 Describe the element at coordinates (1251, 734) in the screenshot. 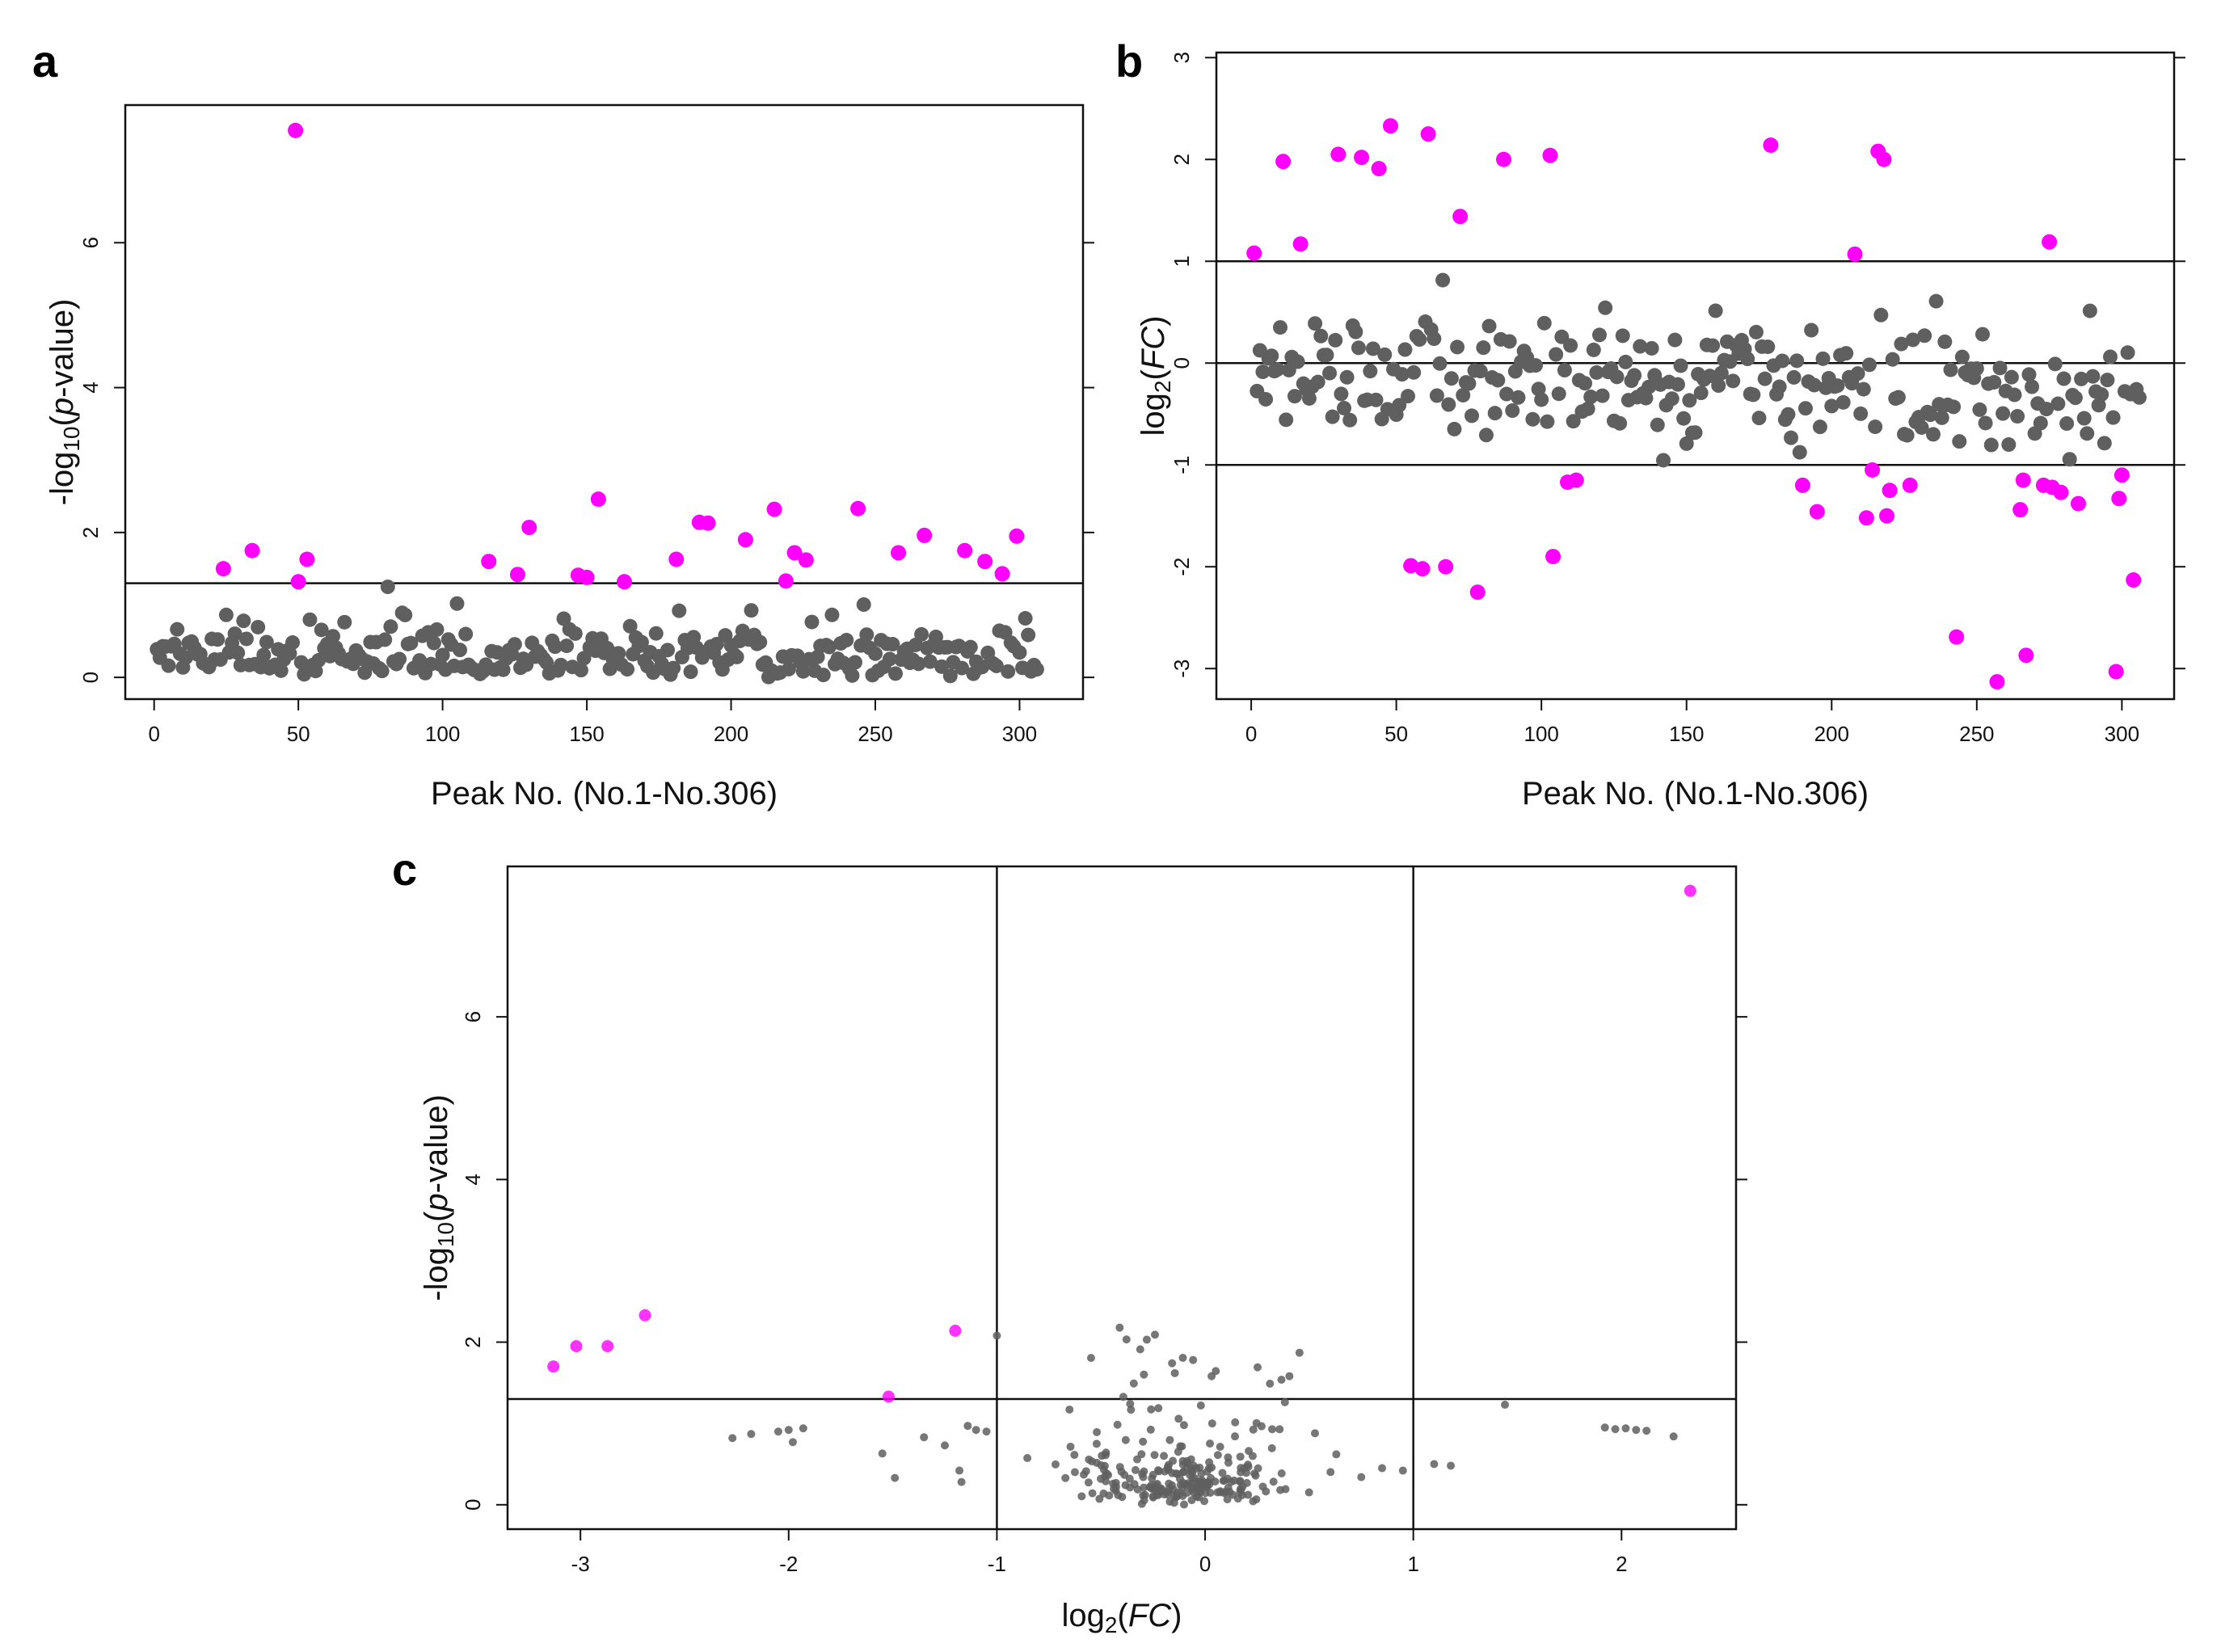

I see `x-tick-label-b: 0` at that location.